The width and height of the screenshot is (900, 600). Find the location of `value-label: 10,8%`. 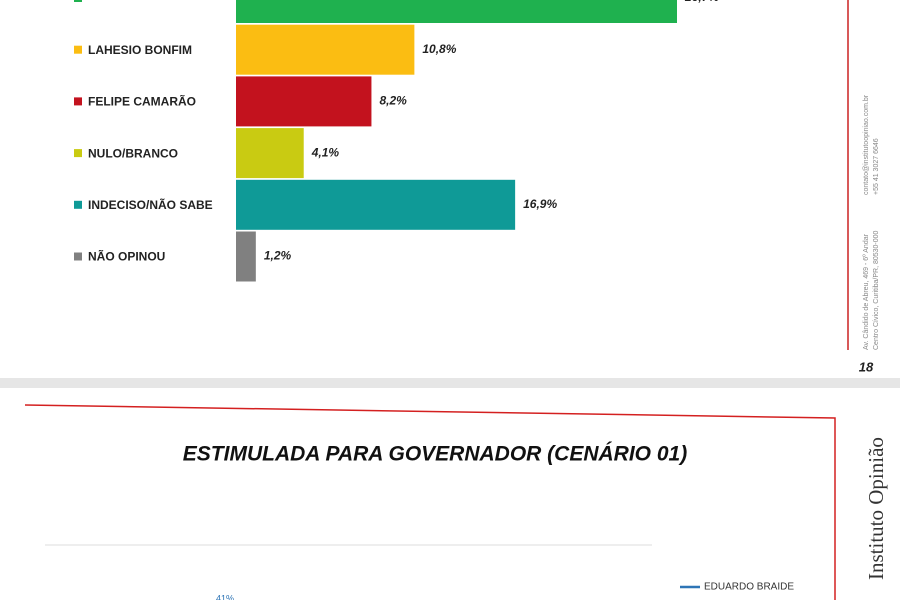

value-label: 10,8% is located at coordinates (439, 49).